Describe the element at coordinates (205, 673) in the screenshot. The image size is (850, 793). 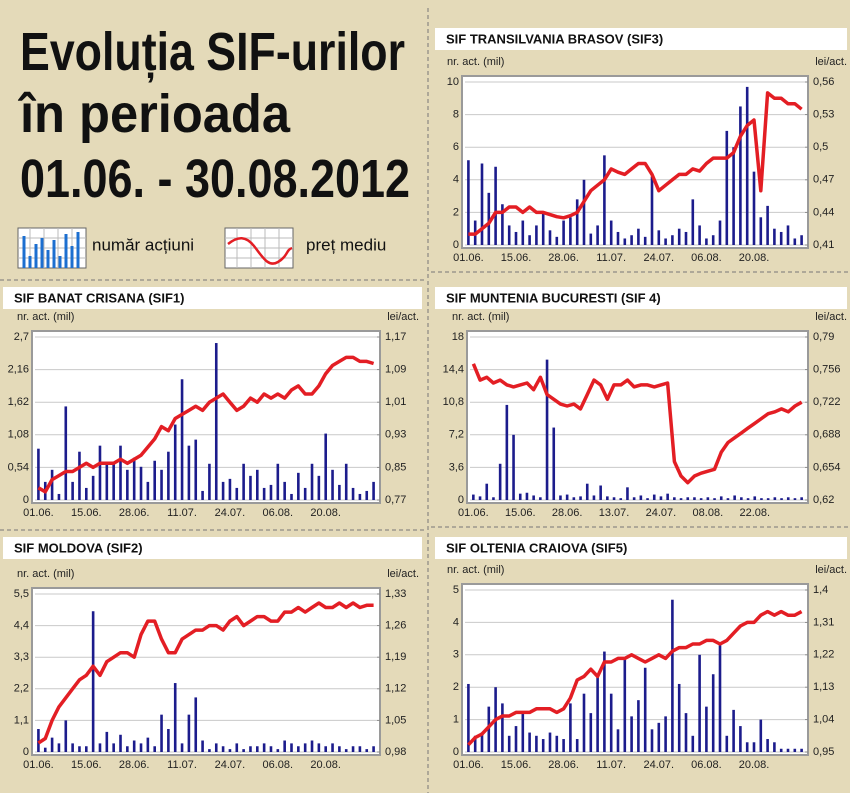
I see `price-line` at that location.